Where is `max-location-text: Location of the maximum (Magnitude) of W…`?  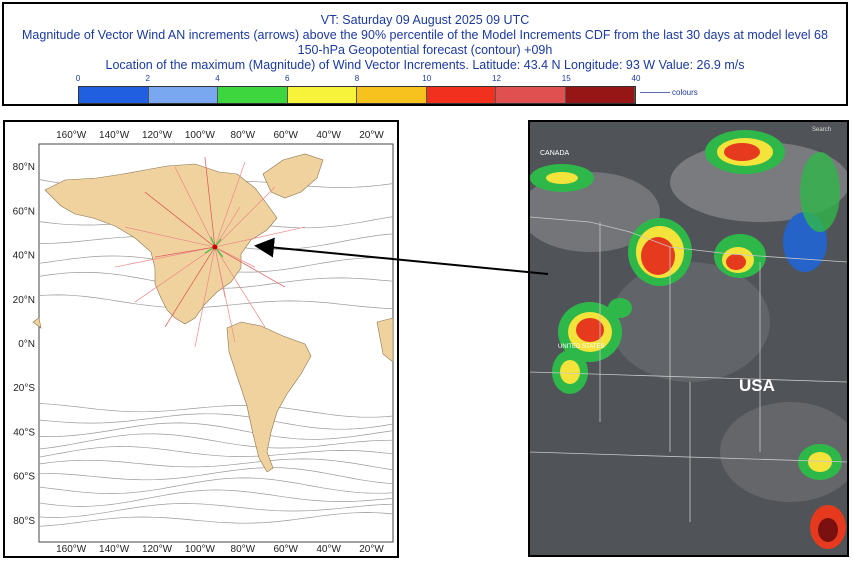 max-location-text: Location of the maximum (Magnitude) of W… is located at coordinates (425, 65).